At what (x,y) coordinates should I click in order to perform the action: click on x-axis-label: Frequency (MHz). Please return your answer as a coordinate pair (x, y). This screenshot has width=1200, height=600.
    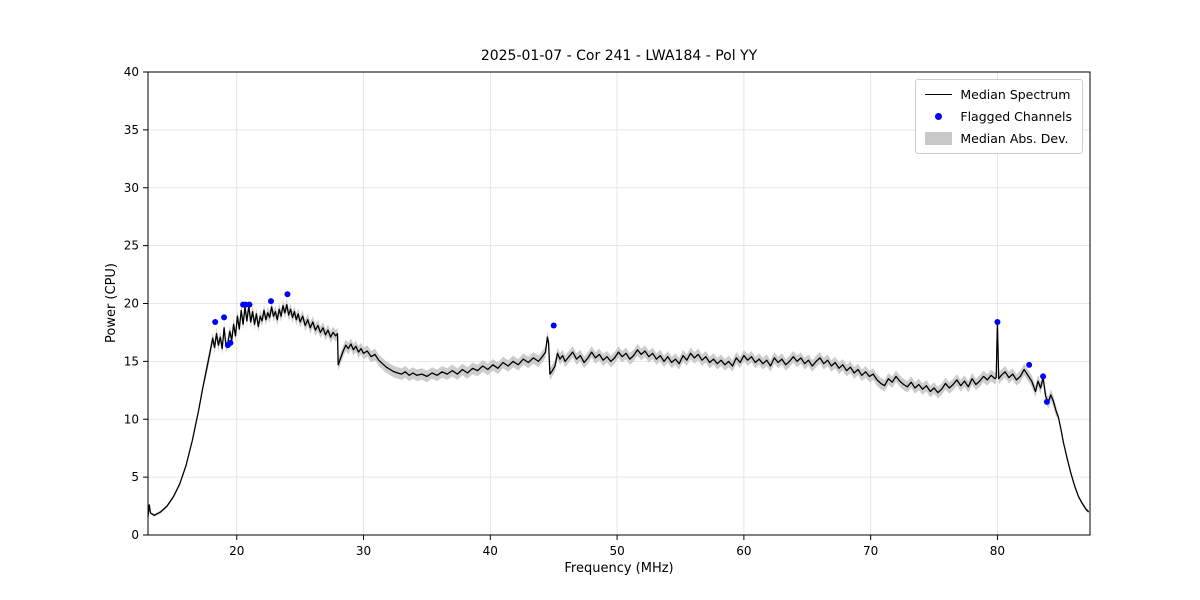
    Looking at the image, I should click on (619, 568).